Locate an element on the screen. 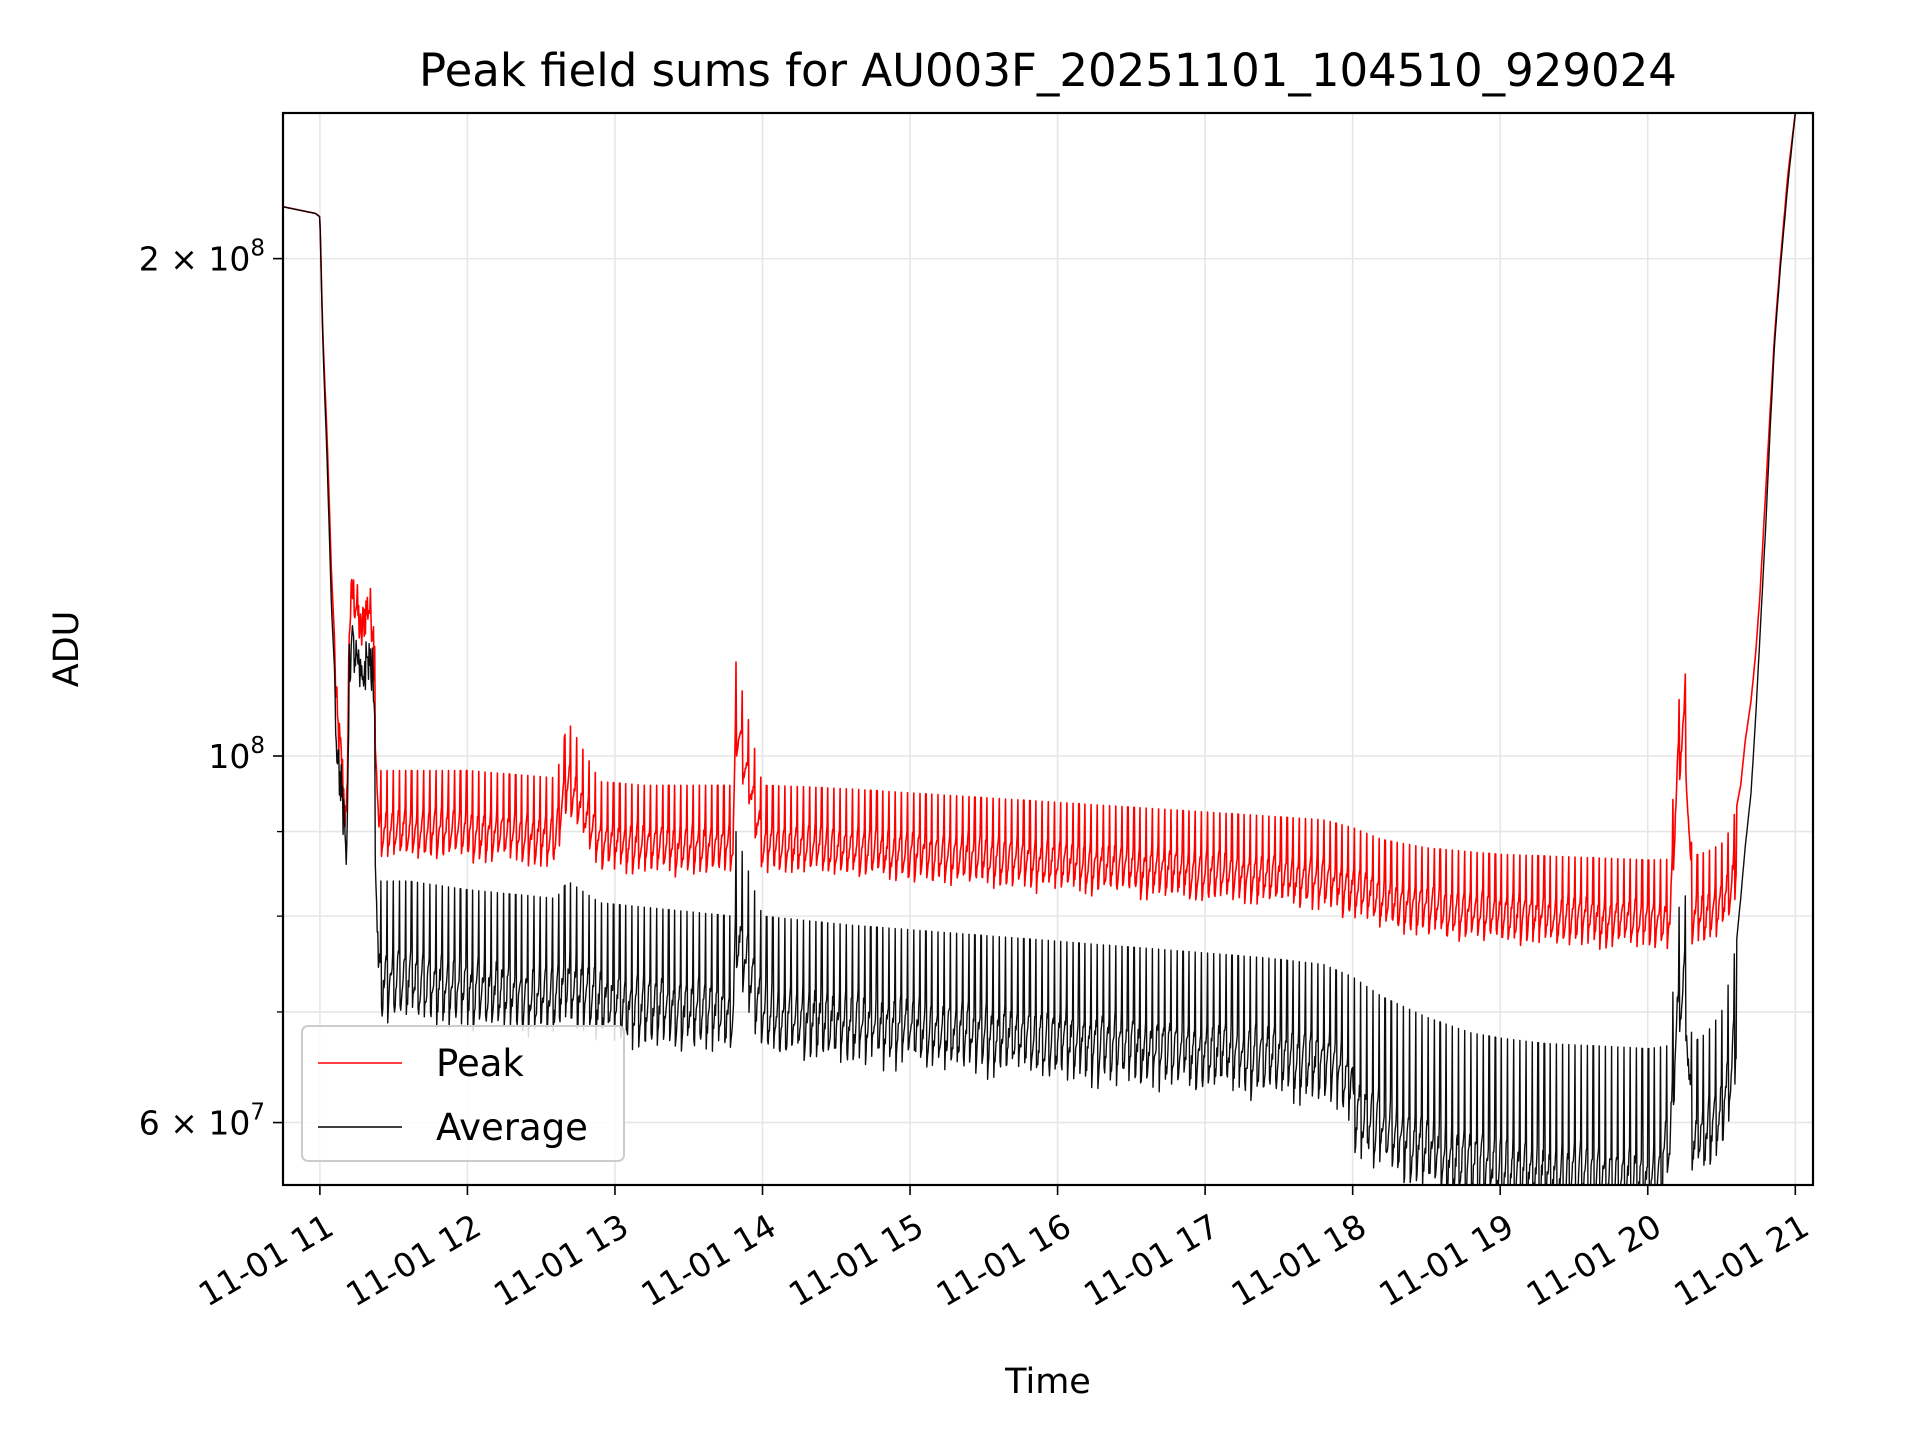 The height and width of the screenshot is (1440, 1920). x-tick-label-7: 11-01 18 is located at coordinates (1299, 1260).